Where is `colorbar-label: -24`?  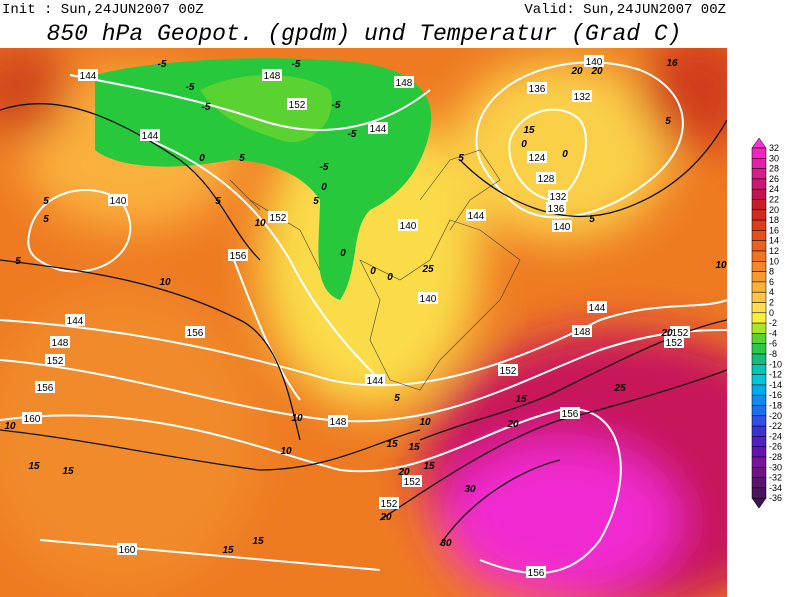
colorbar-label: -24 is located at coordinates (775, 436).